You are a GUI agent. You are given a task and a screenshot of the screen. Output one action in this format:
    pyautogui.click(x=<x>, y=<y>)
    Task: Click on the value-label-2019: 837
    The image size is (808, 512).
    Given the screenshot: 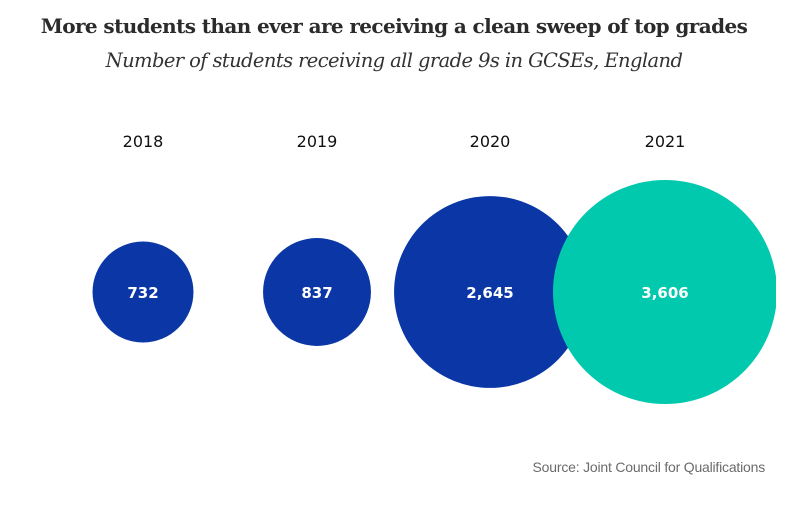 What is the action you would take?
    pyautogui.click(x=316, y=293)
    